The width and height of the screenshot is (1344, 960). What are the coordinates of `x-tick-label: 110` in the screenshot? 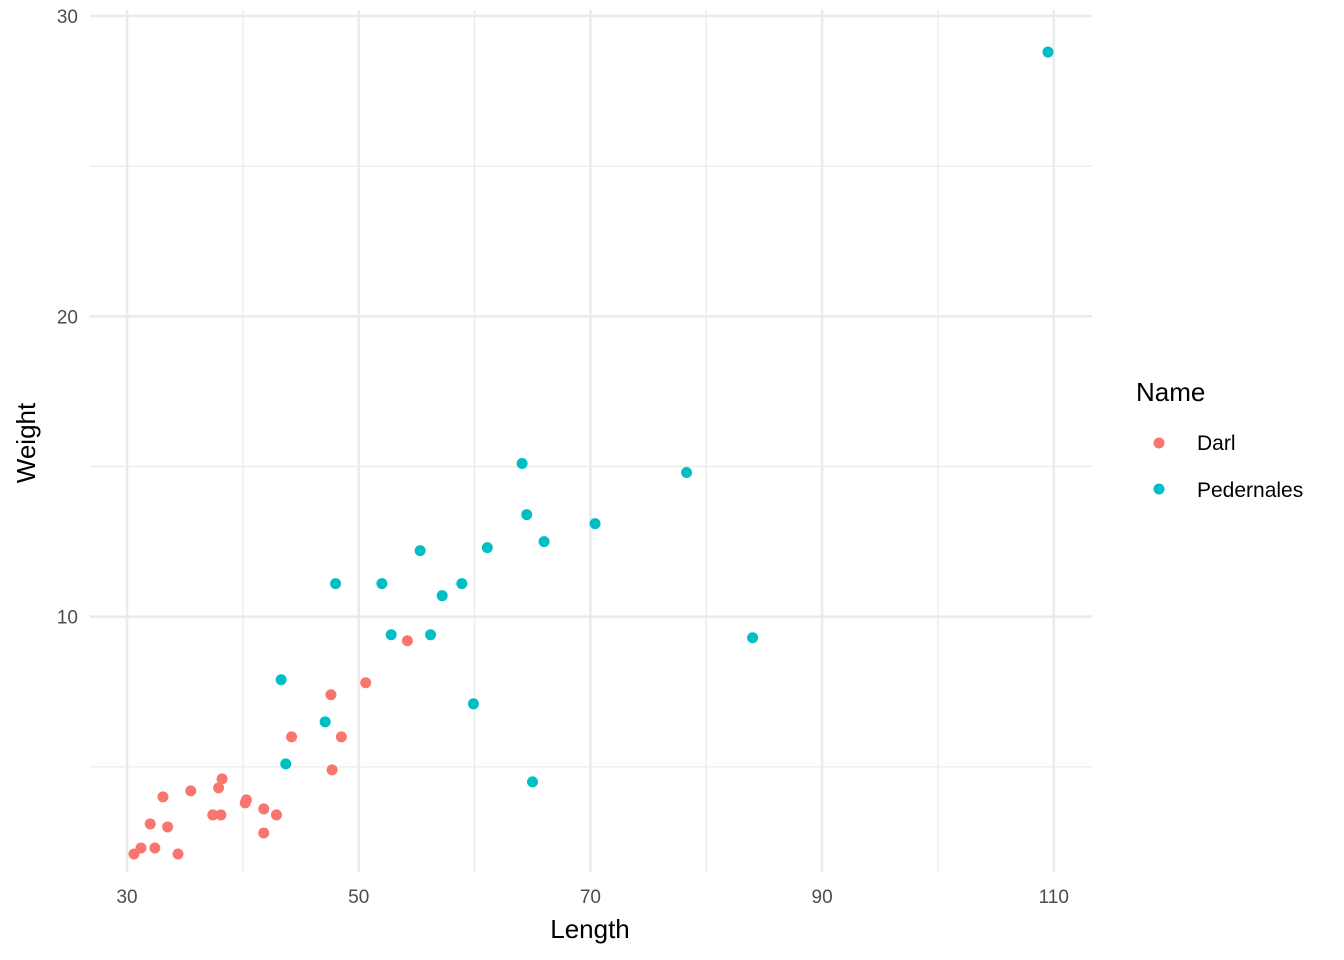 It's located at (1054, 897).